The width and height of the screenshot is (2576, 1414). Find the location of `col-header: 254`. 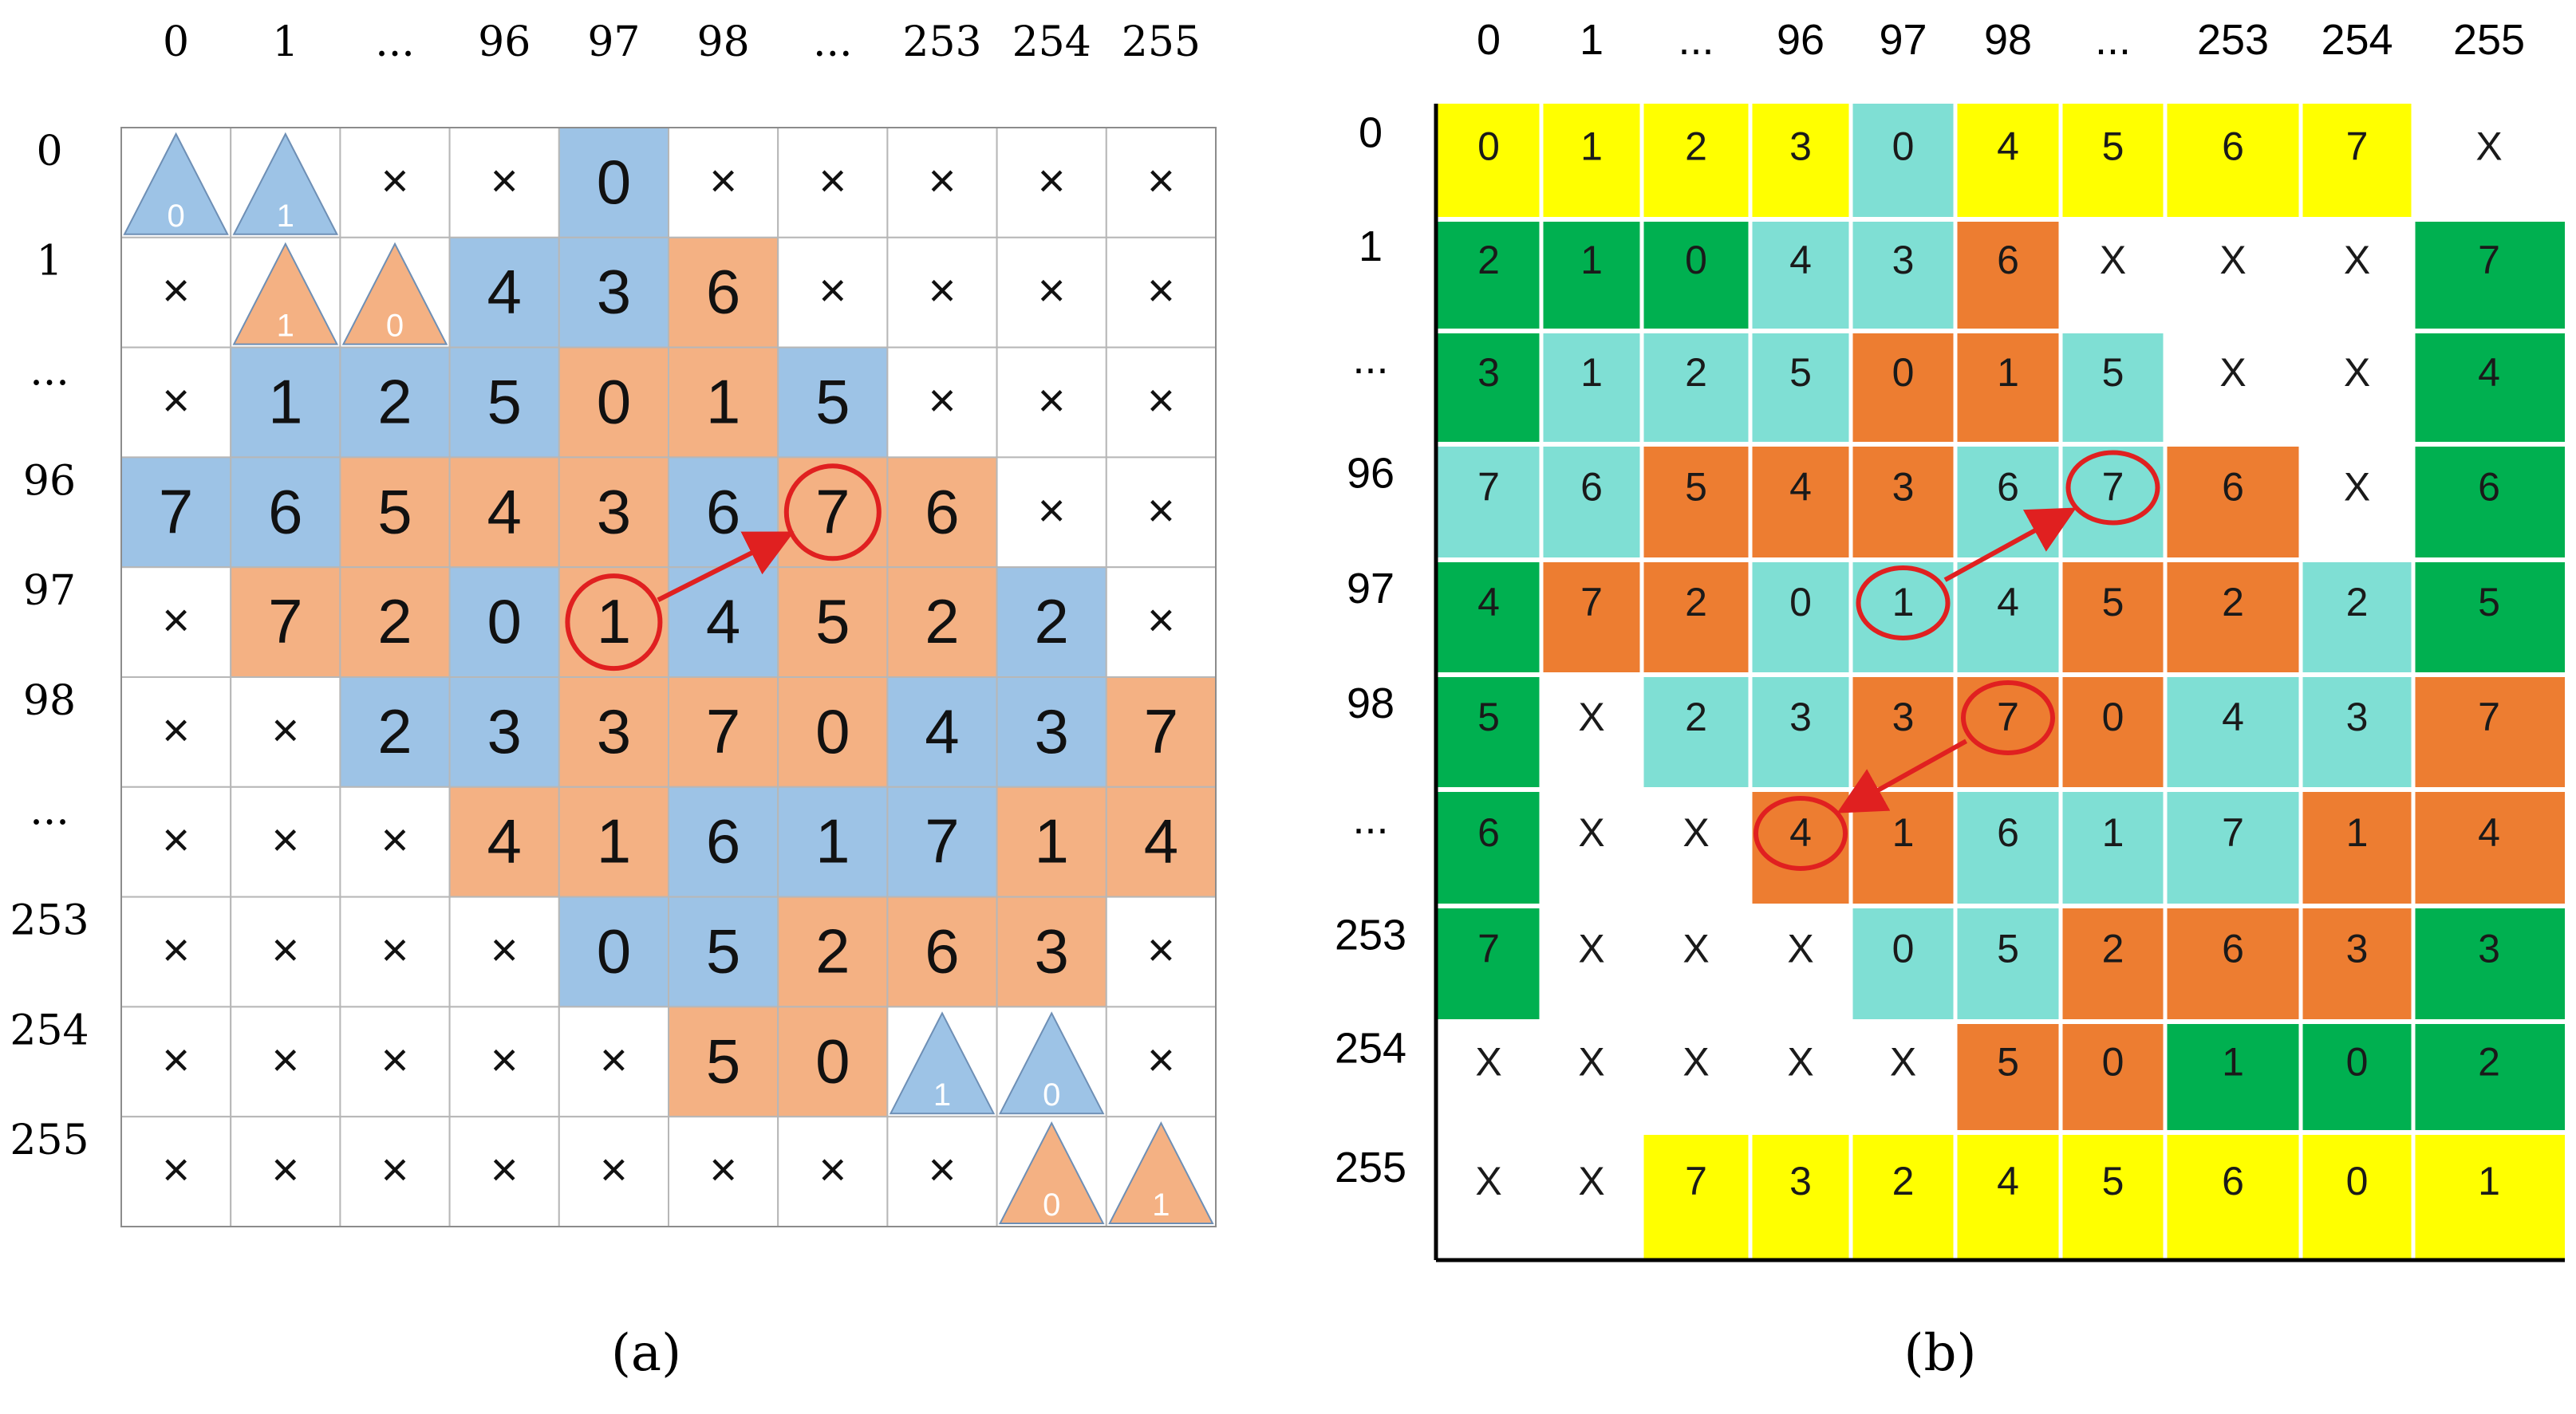

col-header: 254 is located at coordinates (2357, 40).